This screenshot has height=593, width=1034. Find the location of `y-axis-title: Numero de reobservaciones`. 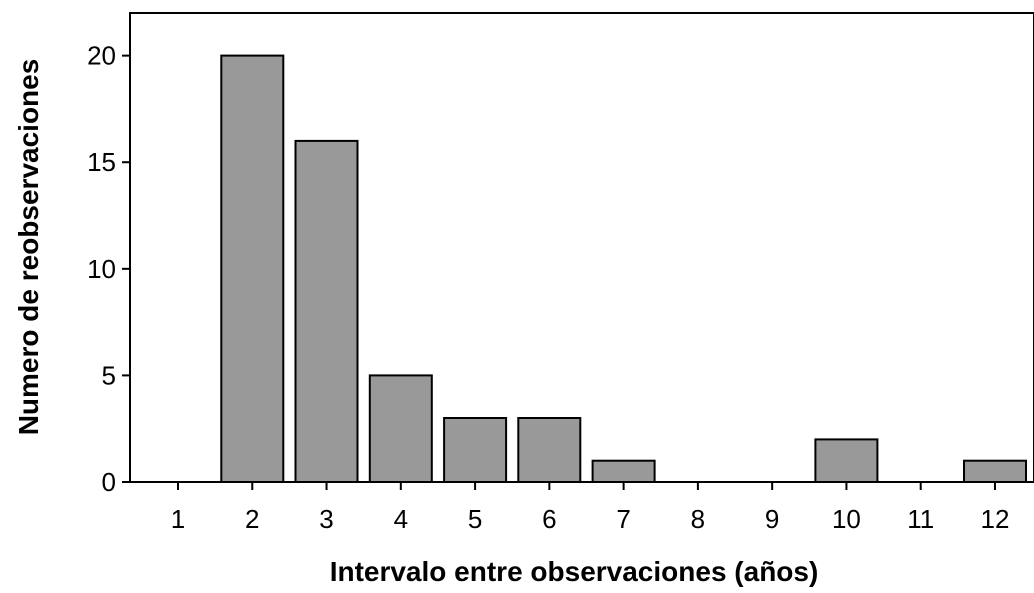

y-axis-title: Numero de reobservaciones is located at coordinates (28, 247).